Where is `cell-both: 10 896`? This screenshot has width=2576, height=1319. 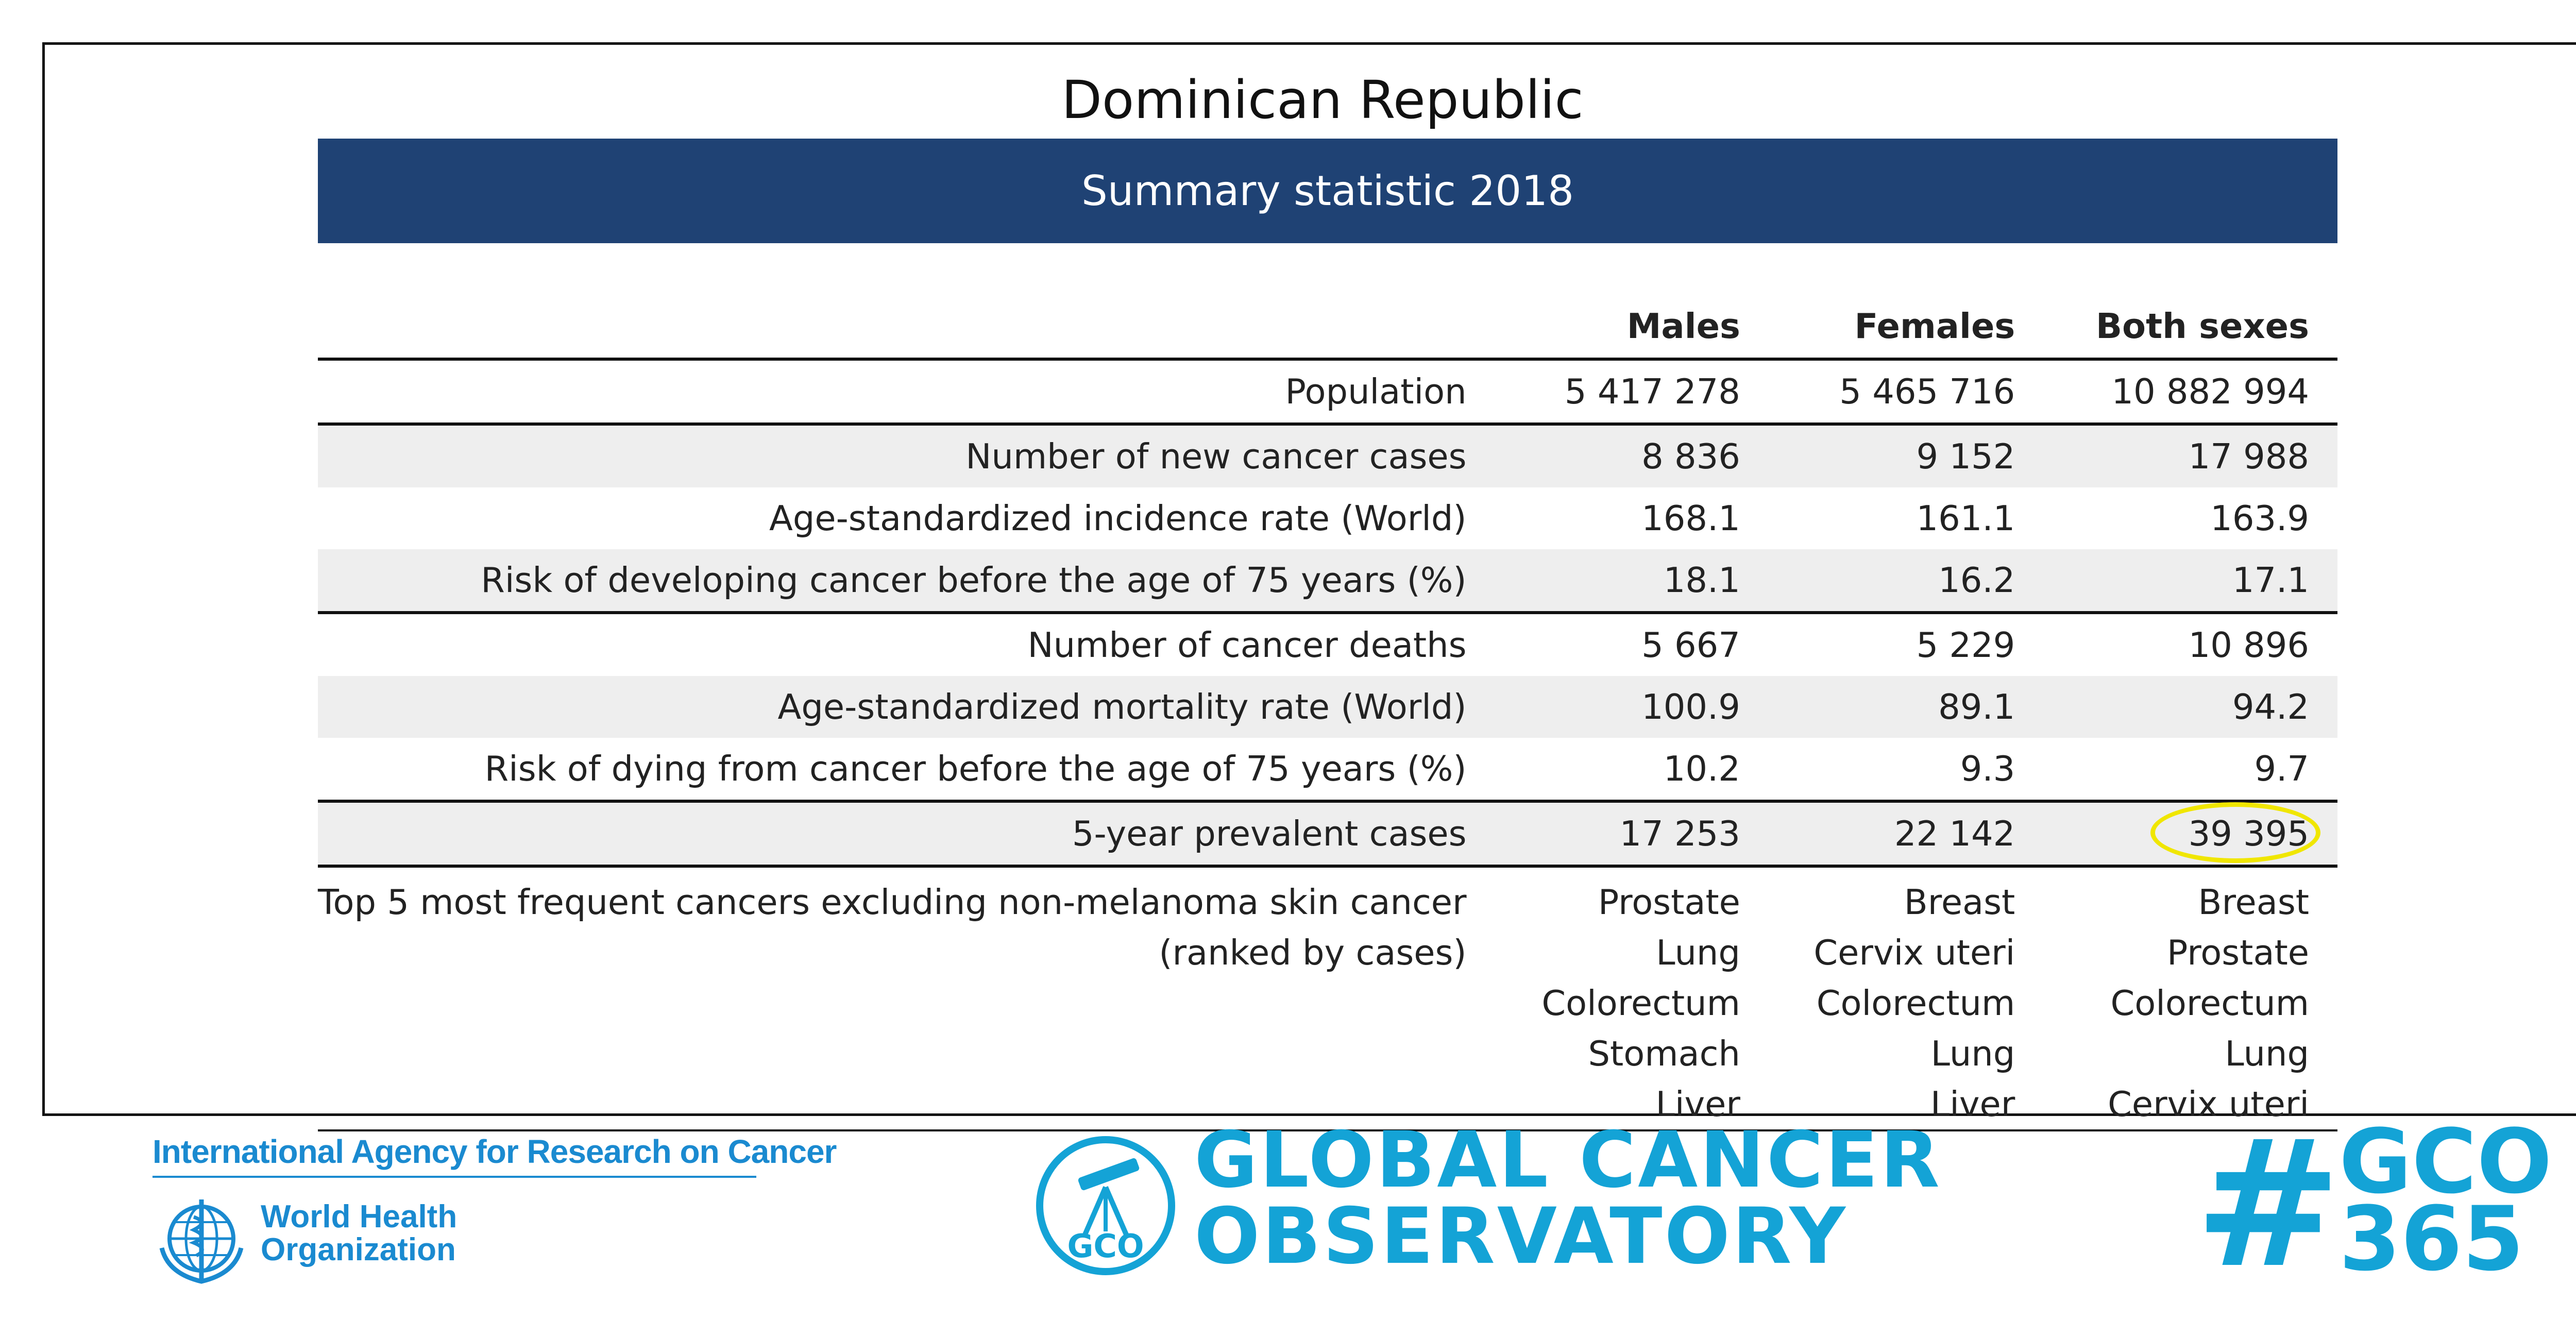
cell-both: 10 896 is located at coordinates (2248, 645).